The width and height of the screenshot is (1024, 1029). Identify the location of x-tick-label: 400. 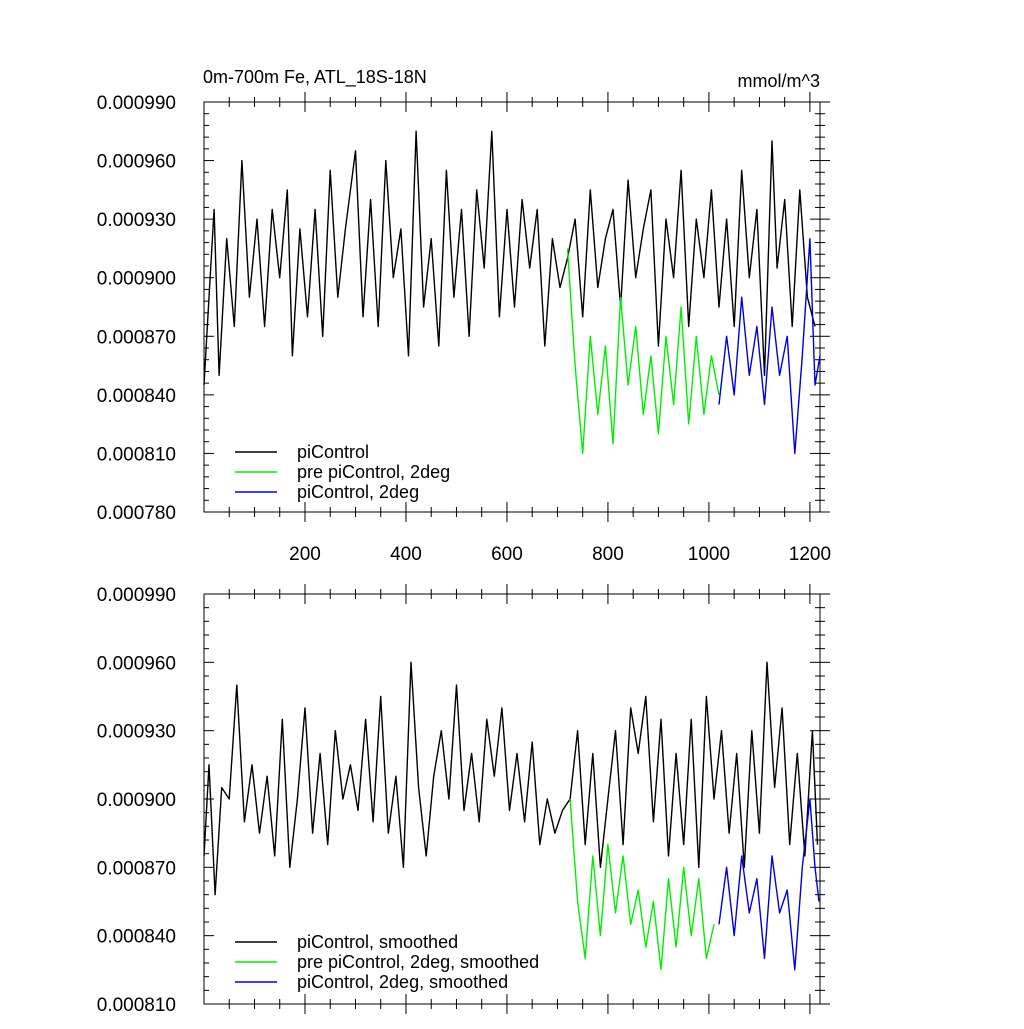
(406, 554).